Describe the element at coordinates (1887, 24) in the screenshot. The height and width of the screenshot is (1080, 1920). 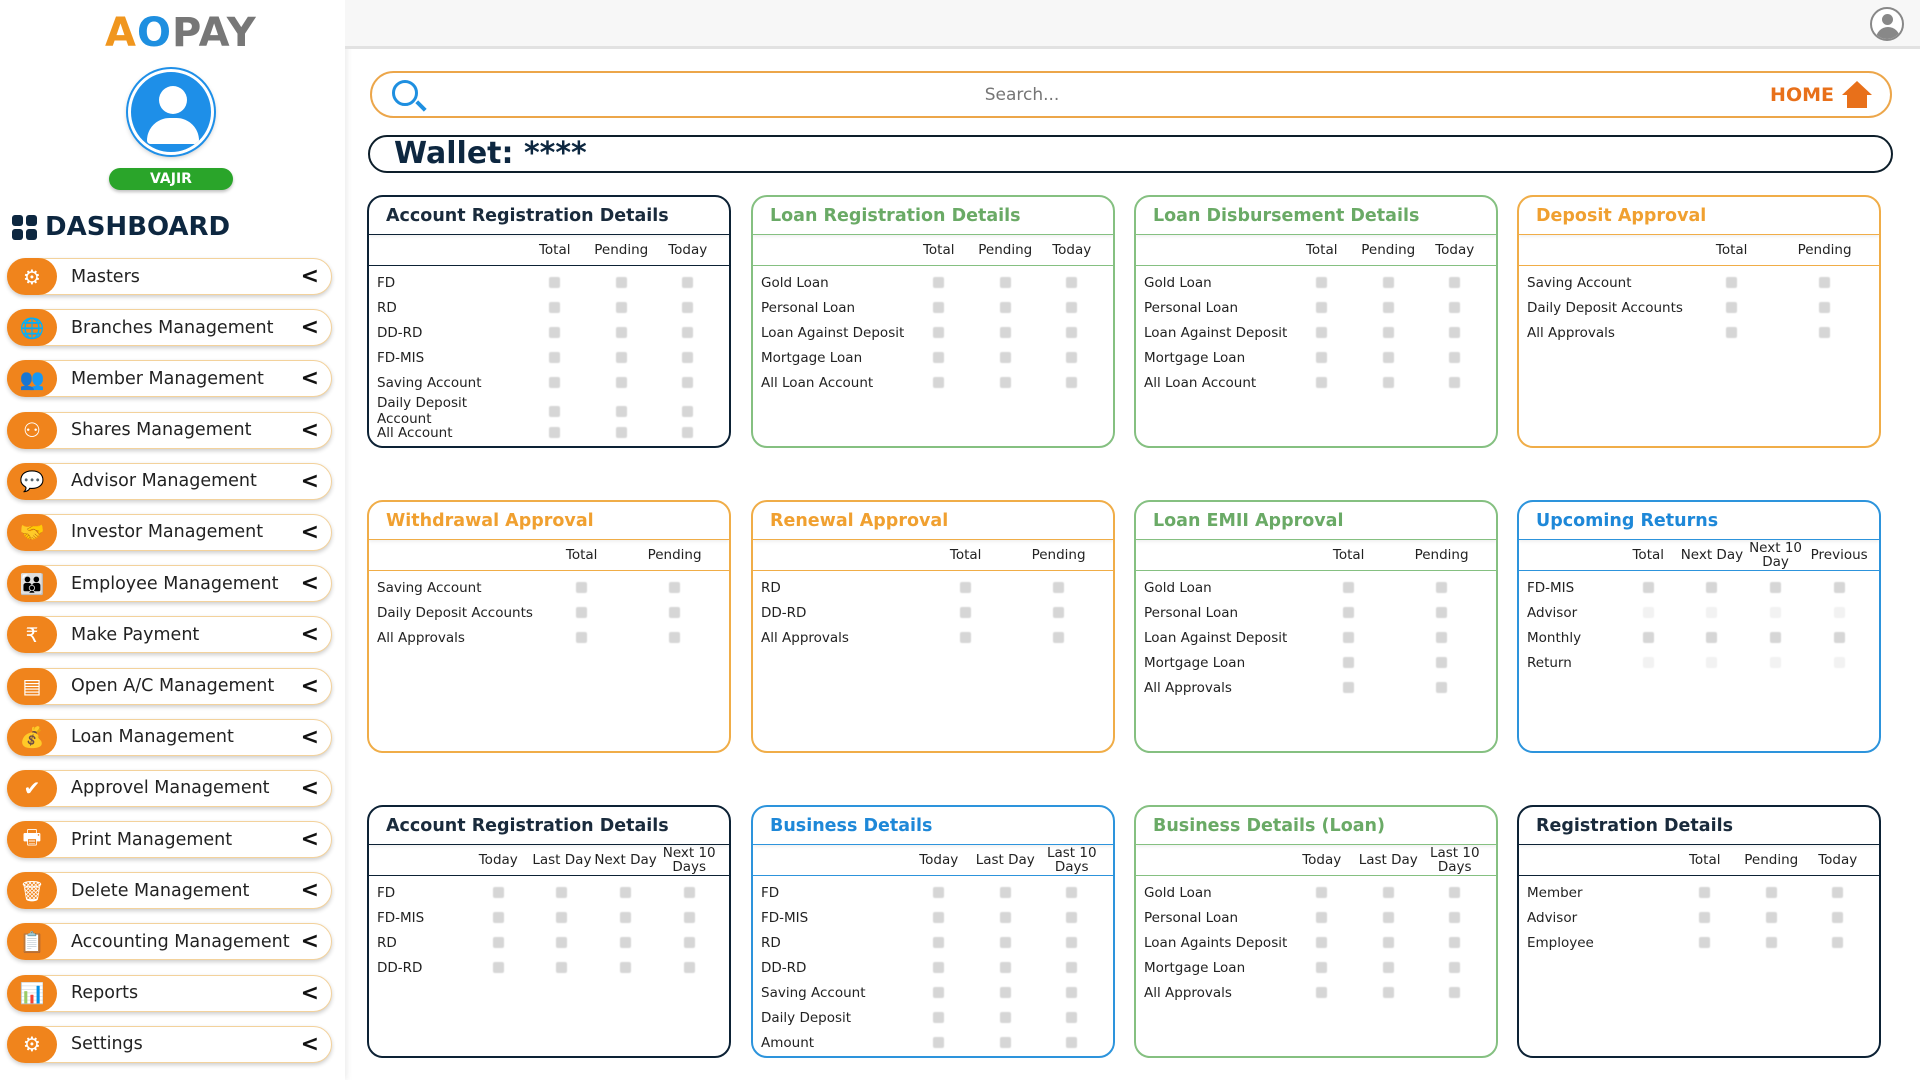
I see `profile-icon` at that location.